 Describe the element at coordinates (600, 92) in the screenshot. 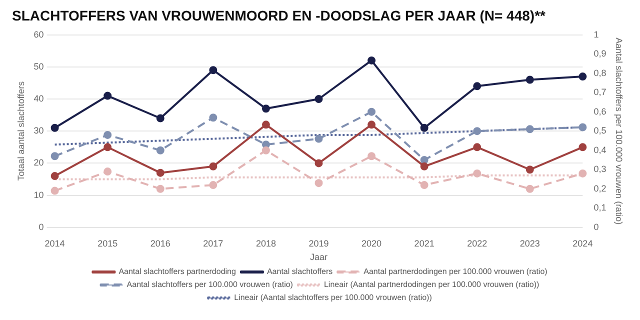

I see `y2-tick-label: 0,7` at that location.